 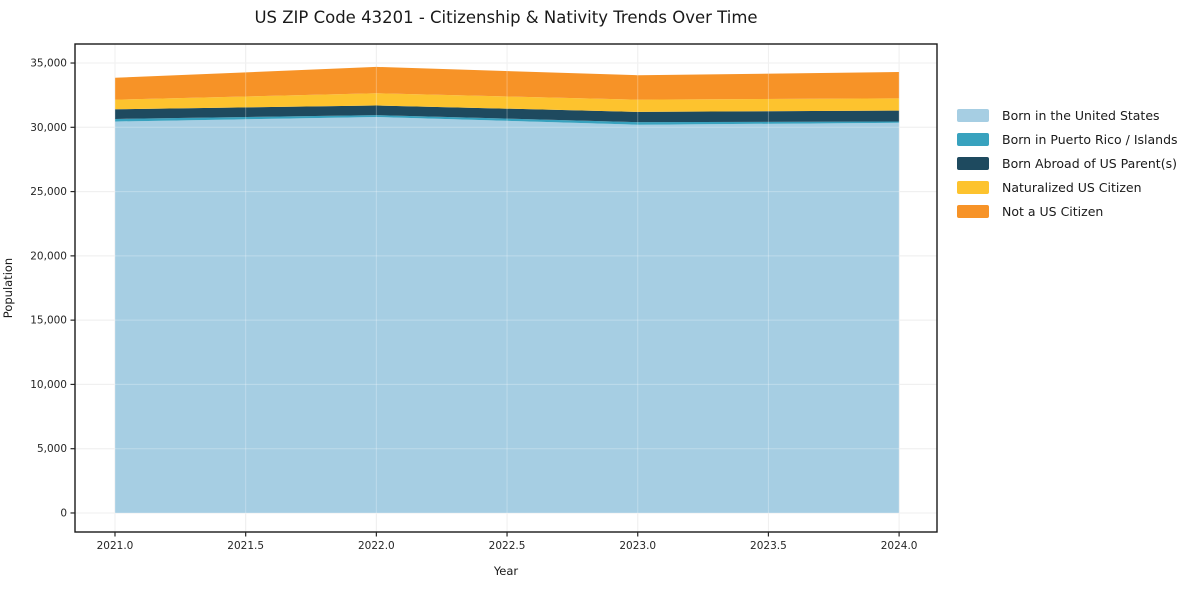 I want to click on y-tick-label: 15,000, so click(x=48, y=321).